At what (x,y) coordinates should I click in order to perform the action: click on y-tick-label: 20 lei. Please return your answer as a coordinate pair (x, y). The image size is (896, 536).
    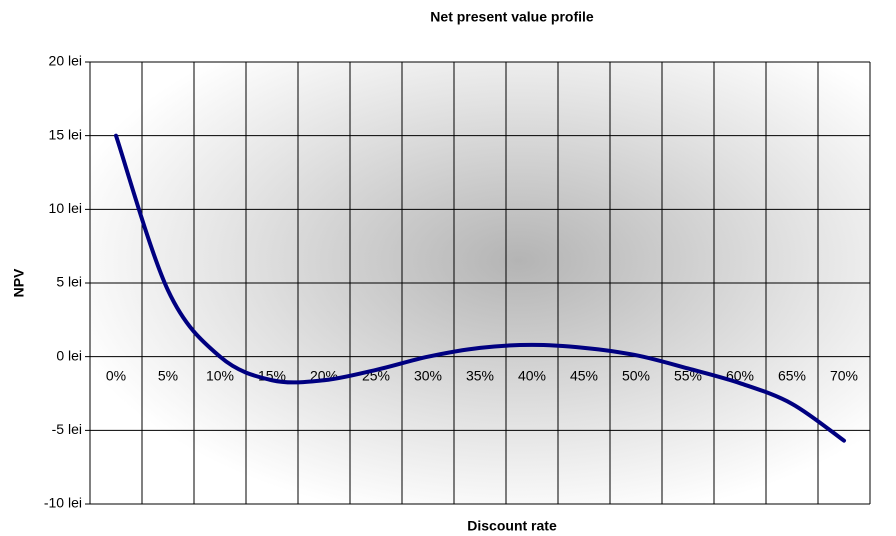
    Looking at the image, I should click on (65, 61).